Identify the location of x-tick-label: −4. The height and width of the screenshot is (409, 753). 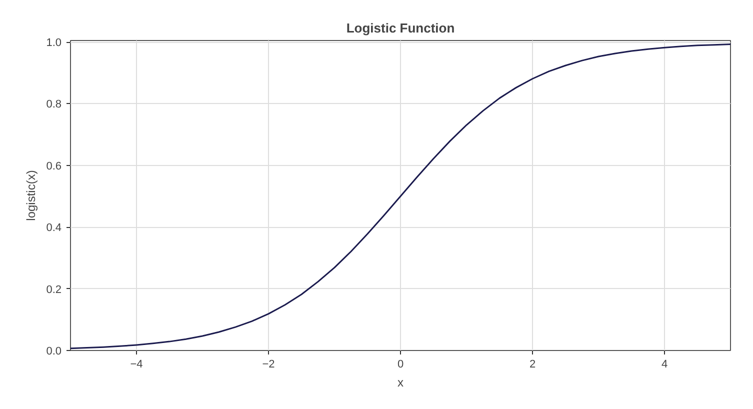
(136, 364).